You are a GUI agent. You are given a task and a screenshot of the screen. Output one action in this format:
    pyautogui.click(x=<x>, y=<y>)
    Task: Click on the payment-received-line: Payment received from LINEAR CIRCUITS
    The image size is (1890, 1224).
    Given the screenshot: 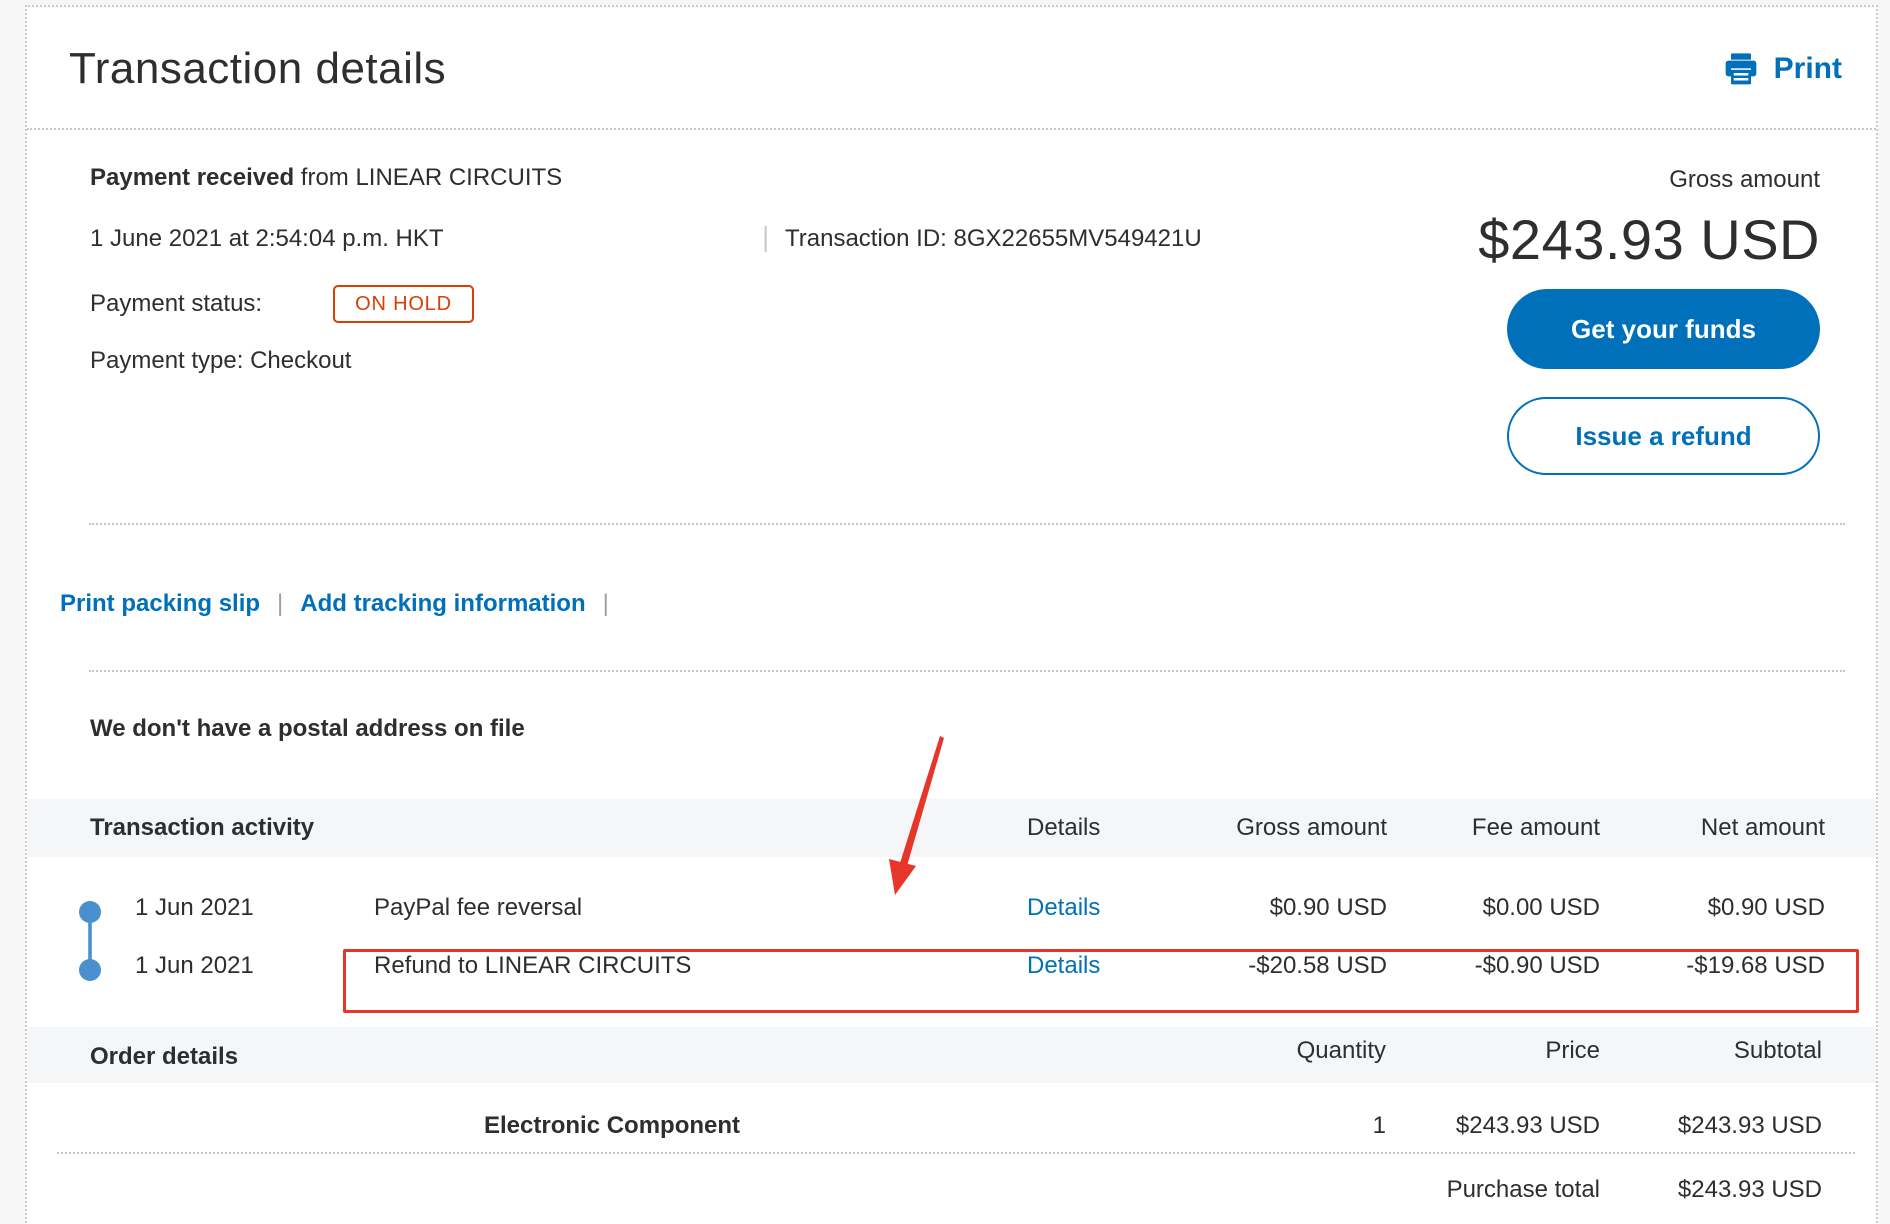 What is the action you would take?
    pyautogui.click(x=326, y=178)
    